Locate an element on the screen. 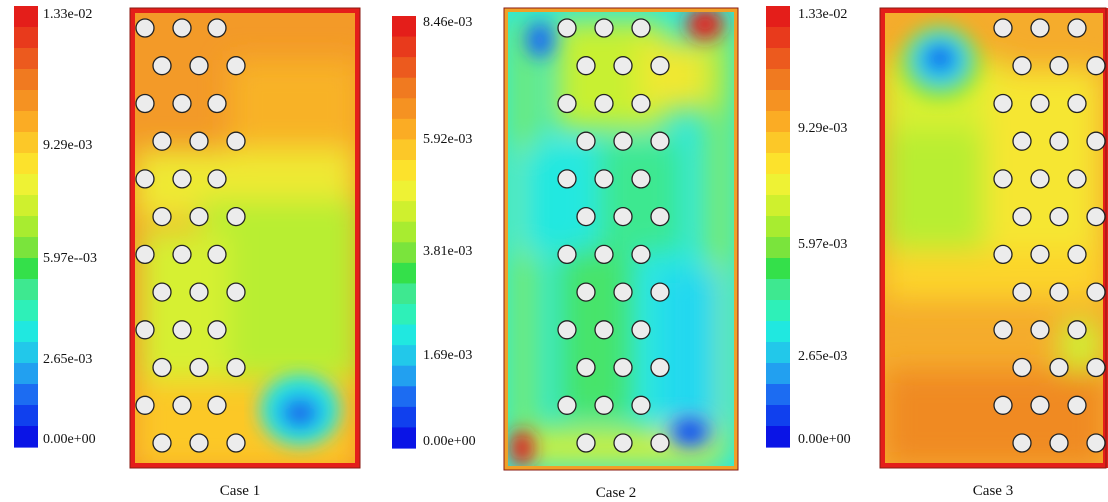  legend-tick: 2.65e-03 is located at coordinates (67, 359).